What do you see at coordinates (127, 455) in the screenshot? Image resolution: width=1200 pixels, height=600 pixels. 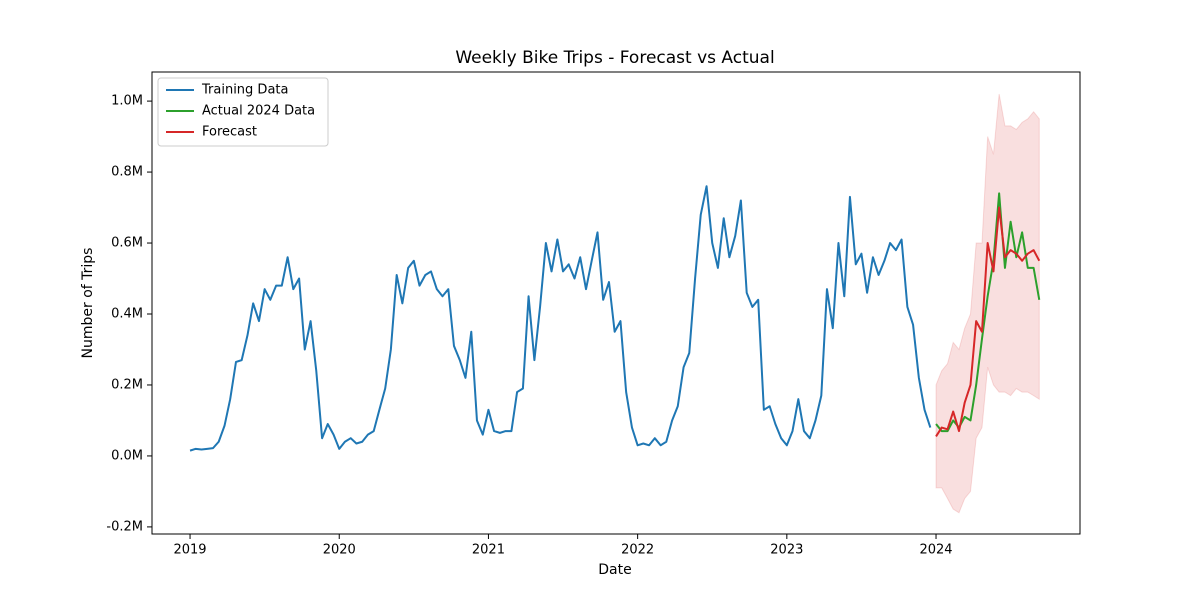 I see `y-tick-label: 0.0M` at bounding box center [127, 455].